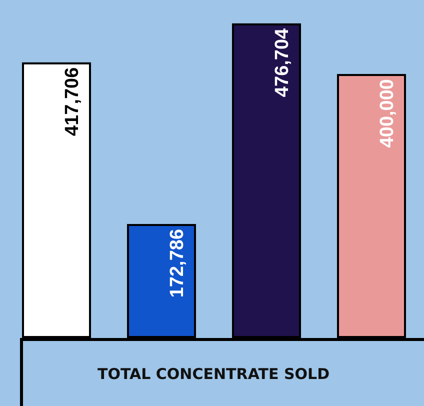 The width and height of the screenshot is (424, 406). What do you see at coordinates (72, 101) in the screenshot?
I see `data-label: 417,706` at bounding box center [72, 101].